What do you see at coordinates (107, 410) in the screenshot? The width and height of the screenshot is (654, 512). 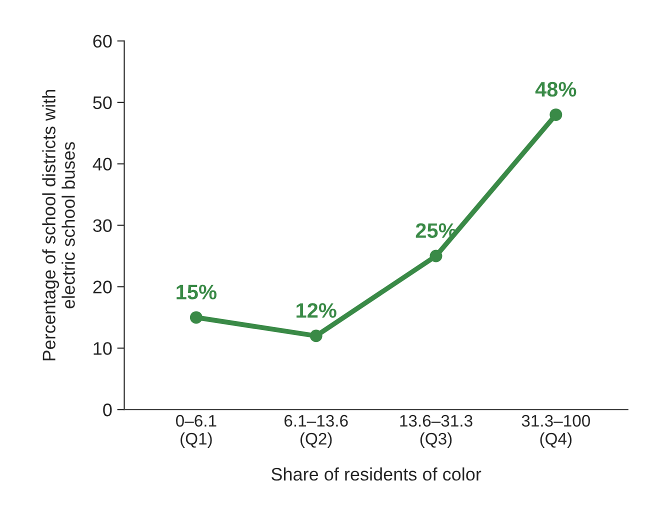 I see `y-tick-label: 0` at bounding box center [107, 410].